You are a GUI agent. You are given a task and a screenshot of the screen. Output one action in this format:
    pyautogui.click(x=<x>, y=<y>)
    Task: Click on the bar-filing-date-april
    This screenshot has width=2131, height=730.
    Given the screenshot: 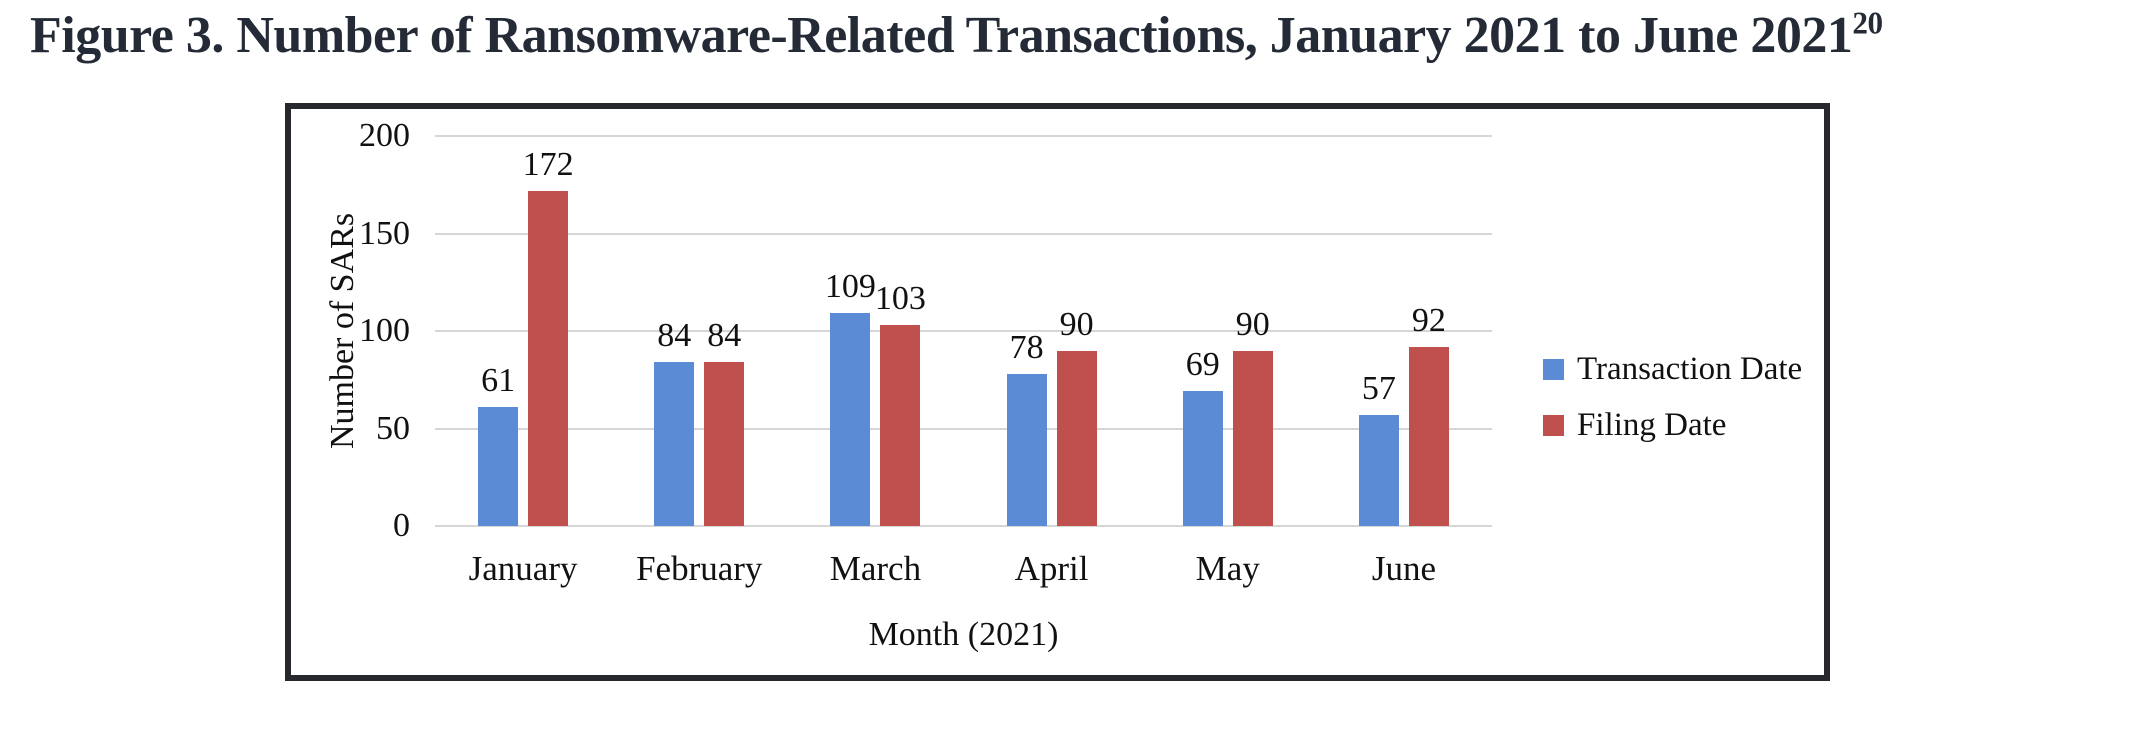 What is the action you would take?
    pyautogui.click(x=1076, y=438)
    